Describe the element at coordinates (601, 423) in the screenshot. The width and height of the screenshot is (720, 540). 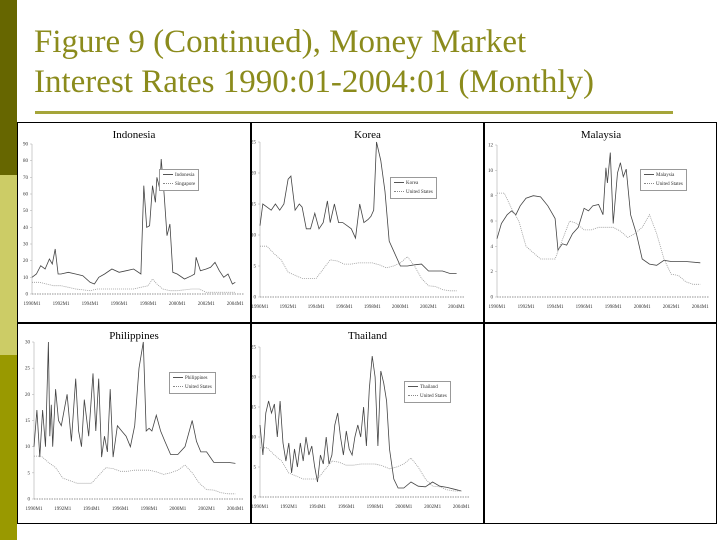
I see `empty-cell` at that location.